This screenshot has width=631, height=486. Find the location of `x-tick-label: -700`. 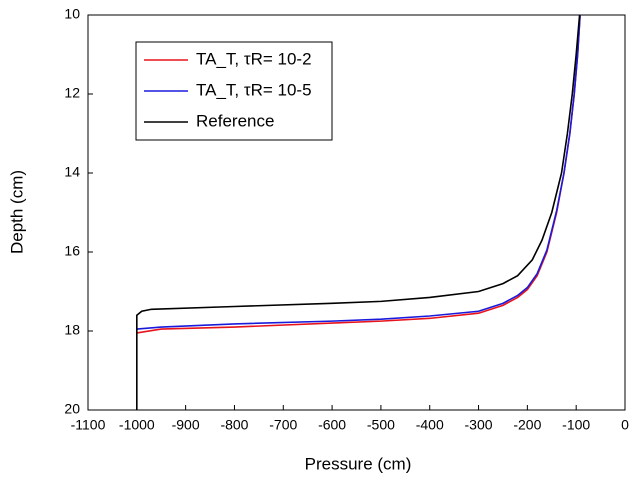

x-tick-label: -700 is located at coordinates (283, 425).